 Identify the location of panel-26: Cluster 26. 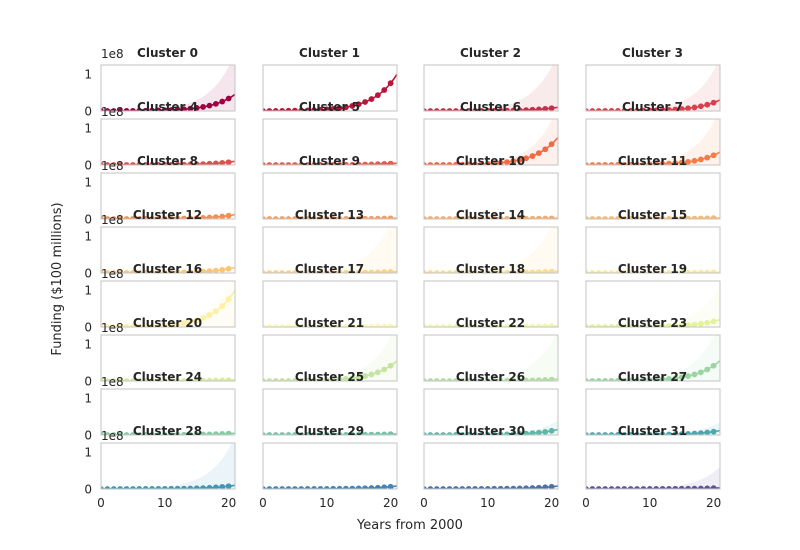
(491, 403).